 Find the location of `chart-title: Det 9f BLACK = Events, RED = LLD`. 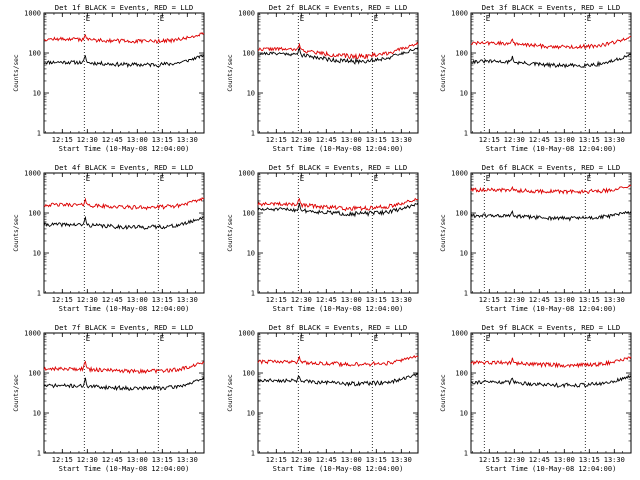

chart-title: Det 9f BLACK = Events, RED = LLD is located at coordinates (551, 327).